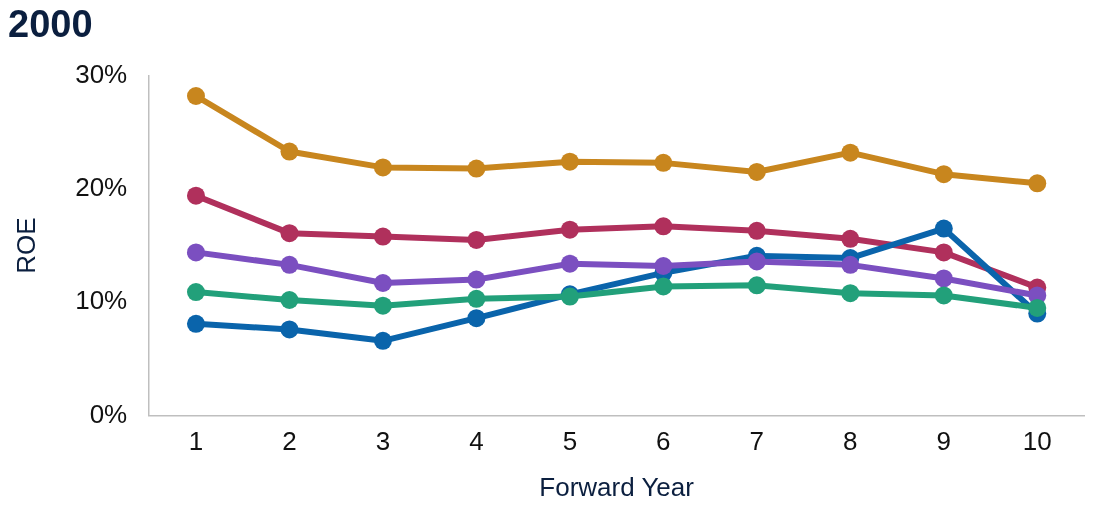 The image size is (1104, 512). I want to click on x-tick-label: 1, so click(196, 441).